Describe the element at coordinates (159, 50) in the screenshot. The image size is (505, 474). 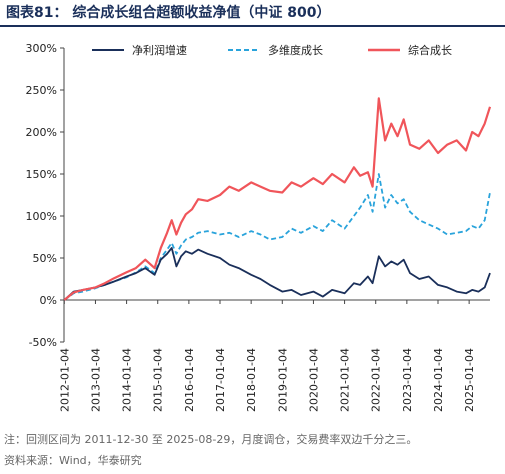
I see `legend-label: 净利润增速` at that location.